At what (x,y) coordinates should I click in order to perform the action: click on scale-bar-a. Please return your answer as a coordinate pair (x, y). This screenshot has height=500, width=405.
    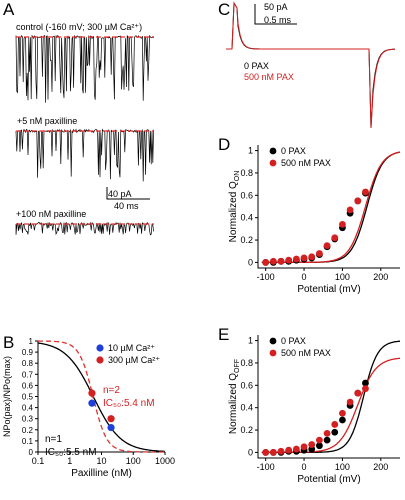
    Looking at the image, I should click on (128, 193).